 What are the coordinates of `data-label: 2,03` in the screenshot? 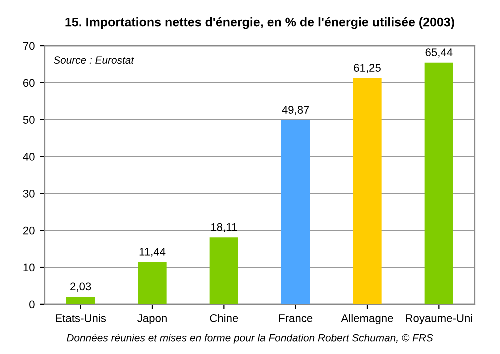 It's located at (81, 287).